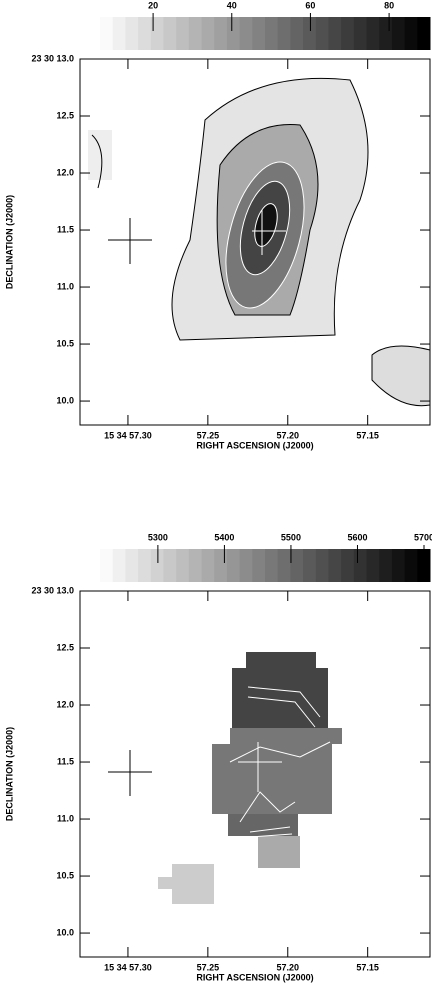  What do you see at coordinates (232, 5) in the screenshot?
I see `colorbar-tick-label: 40` at bounding box center [232, 5].